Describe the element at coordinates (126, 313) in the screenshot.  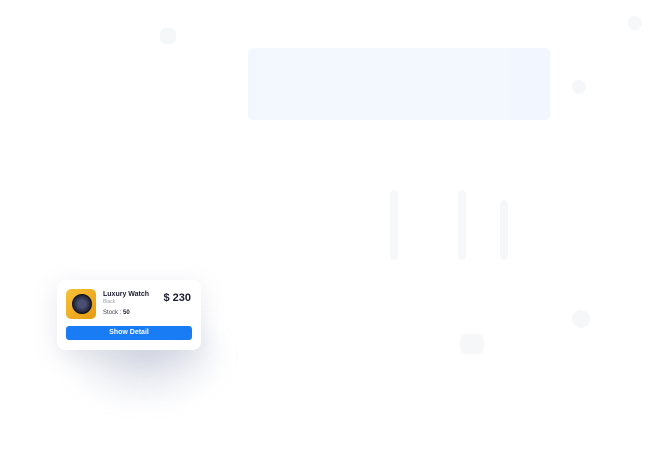
I see `stock-value: 50` at that location.